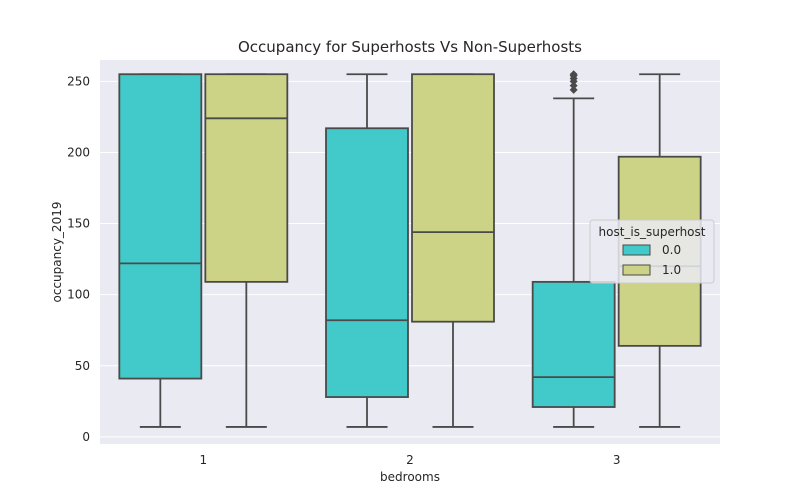  Describe the element at coordinates (57, 252) in the screenshot. I see `y-axis-label: occupancy_2019` at that location.